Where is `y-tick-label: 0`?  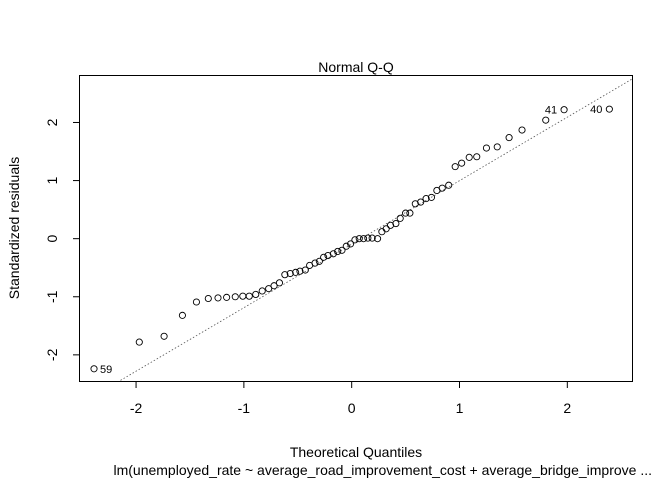
y-tick-label: 0 is located at coordinates (52, 239).